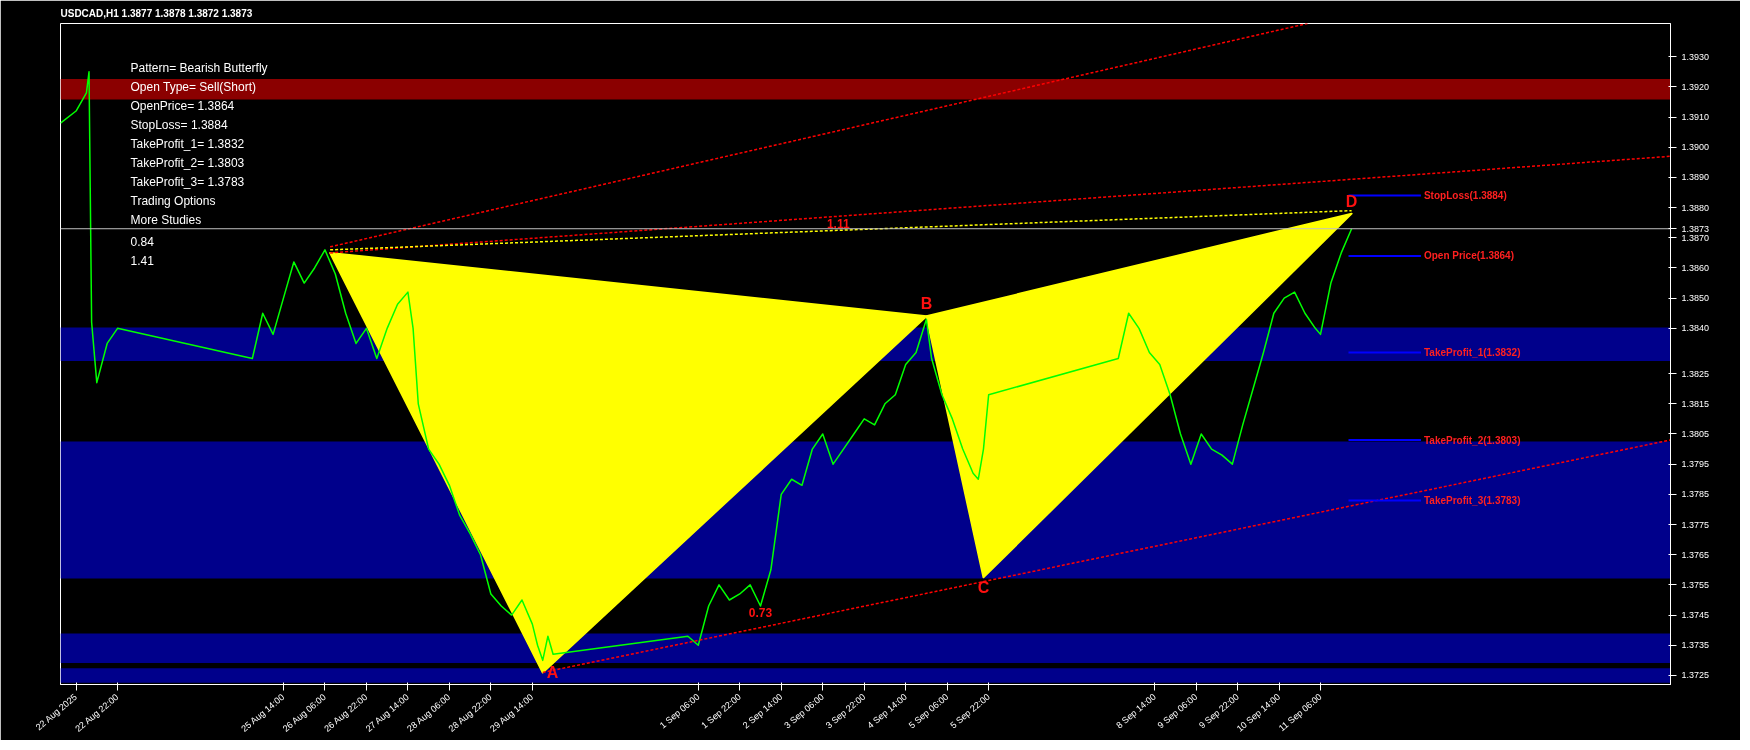  Describe the element at coordinates (760, 613) in the screenshot. I see `annotation: 0.73` at that location.